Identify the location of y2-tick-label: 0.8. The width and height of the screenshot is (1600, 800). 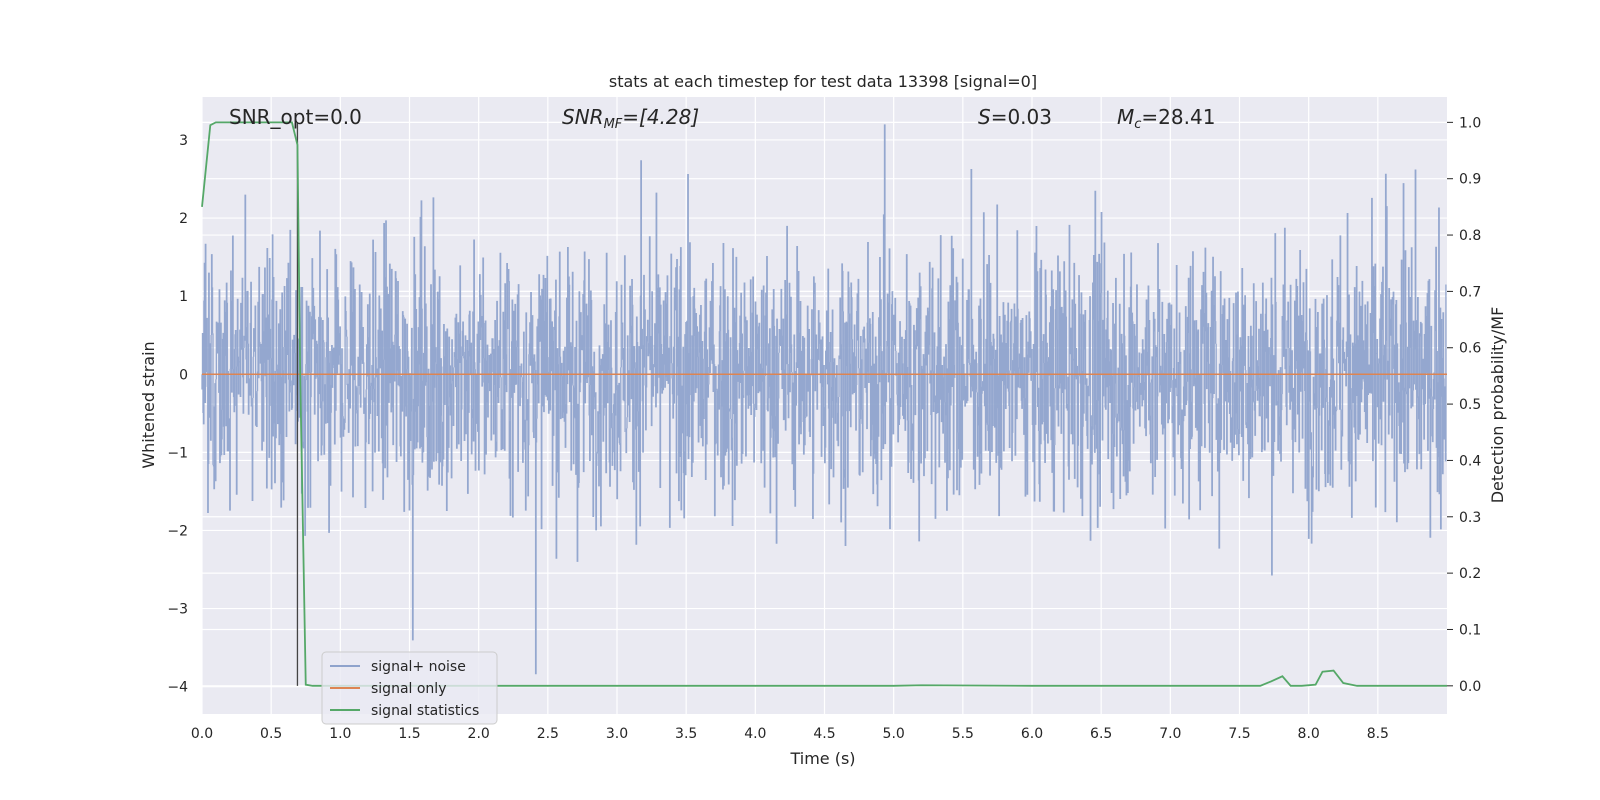
(1470, 236).